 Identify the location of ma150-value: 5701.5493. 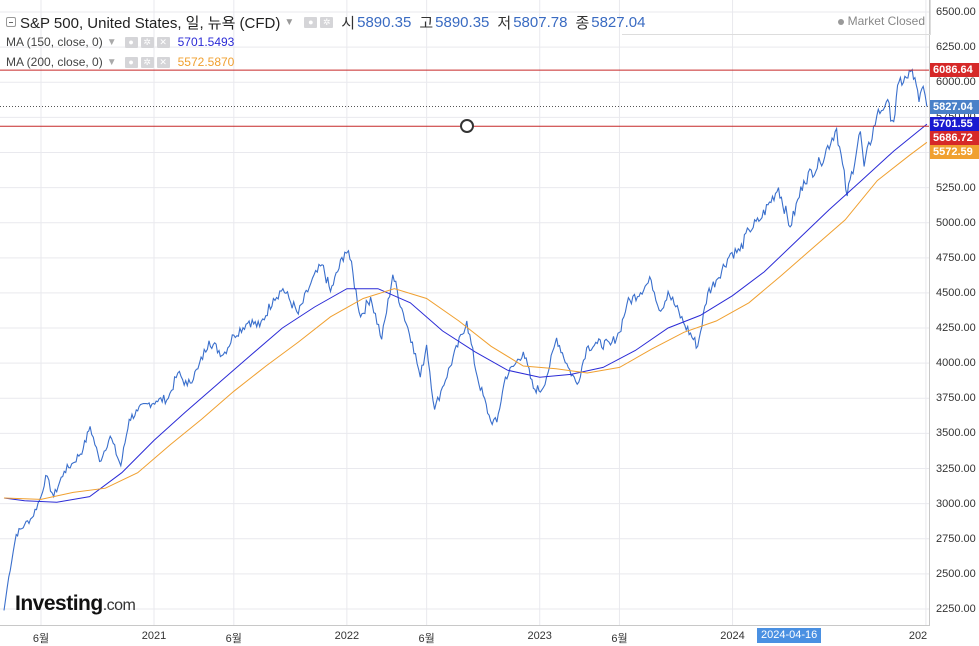
(206, 42).